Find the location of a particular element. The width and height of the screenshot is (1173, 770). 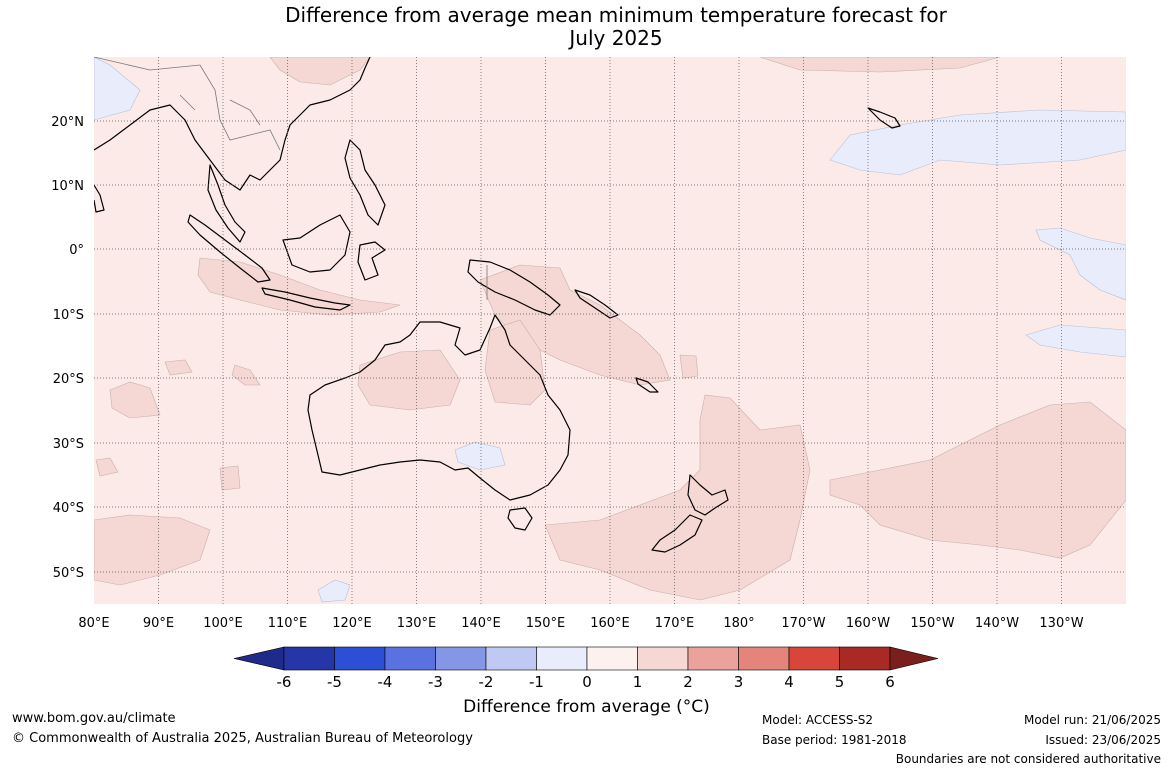

colorbar-label: Difference from average (°C) is located at coordinates (586, 707).